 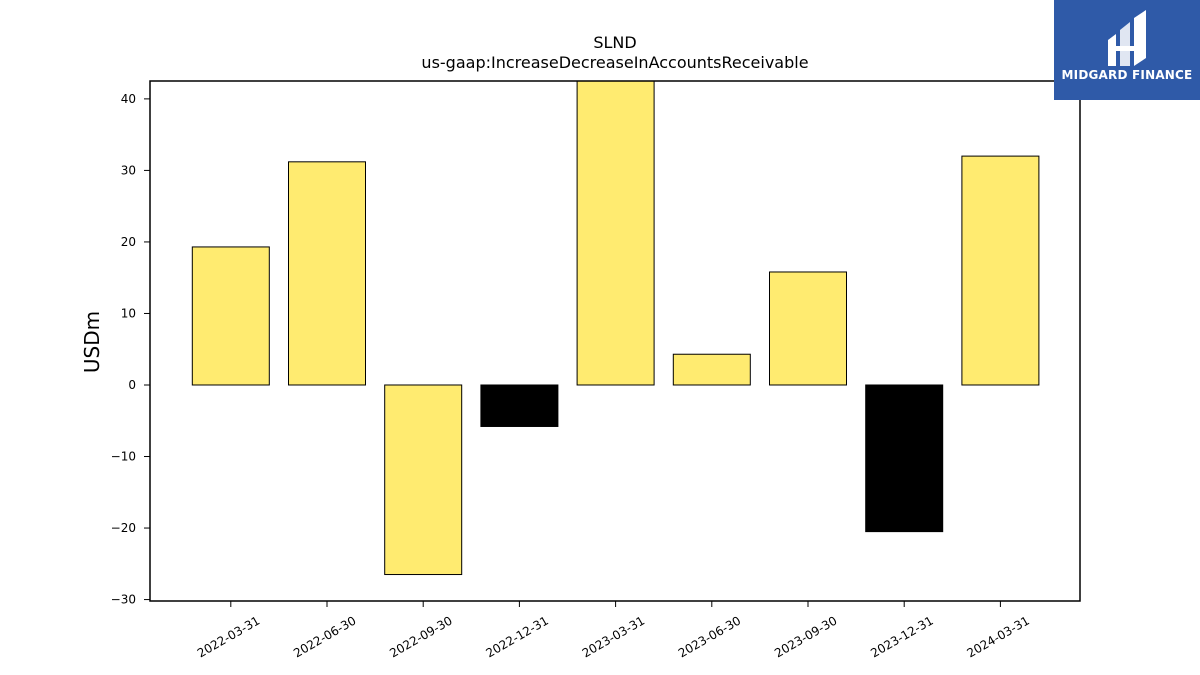 What do you see at coordinates (614, 42) in the screenshot?
I see `chart-title: SLND` at bounding box center [614, 42].